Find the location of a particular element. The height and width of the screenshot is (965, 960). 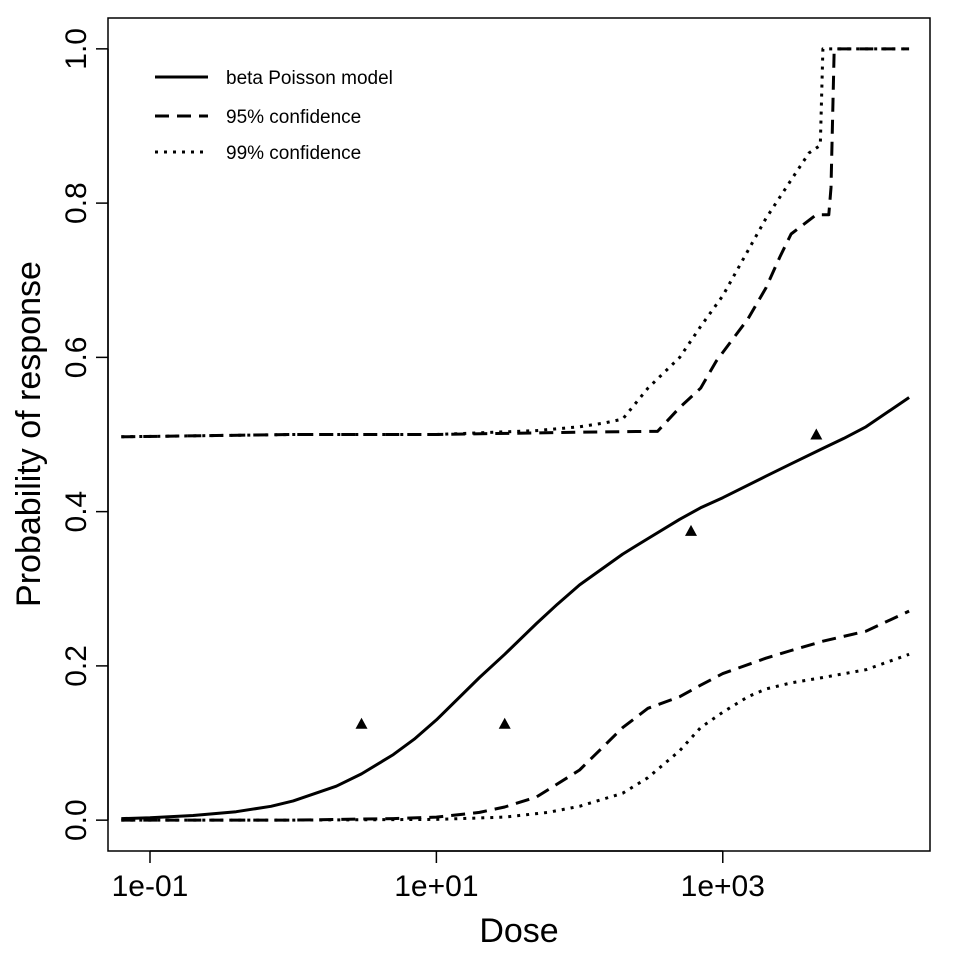

y-tick-label: 0.2 is located at coordinates (76, 666).